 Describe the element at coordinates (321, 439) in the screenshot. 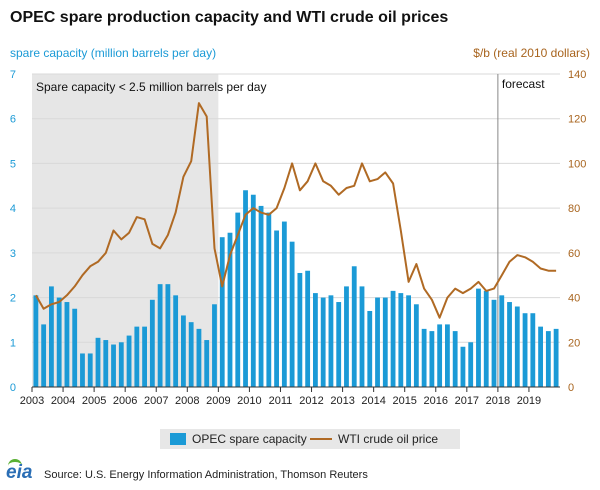

I see `legend-swatch-line` at that location.